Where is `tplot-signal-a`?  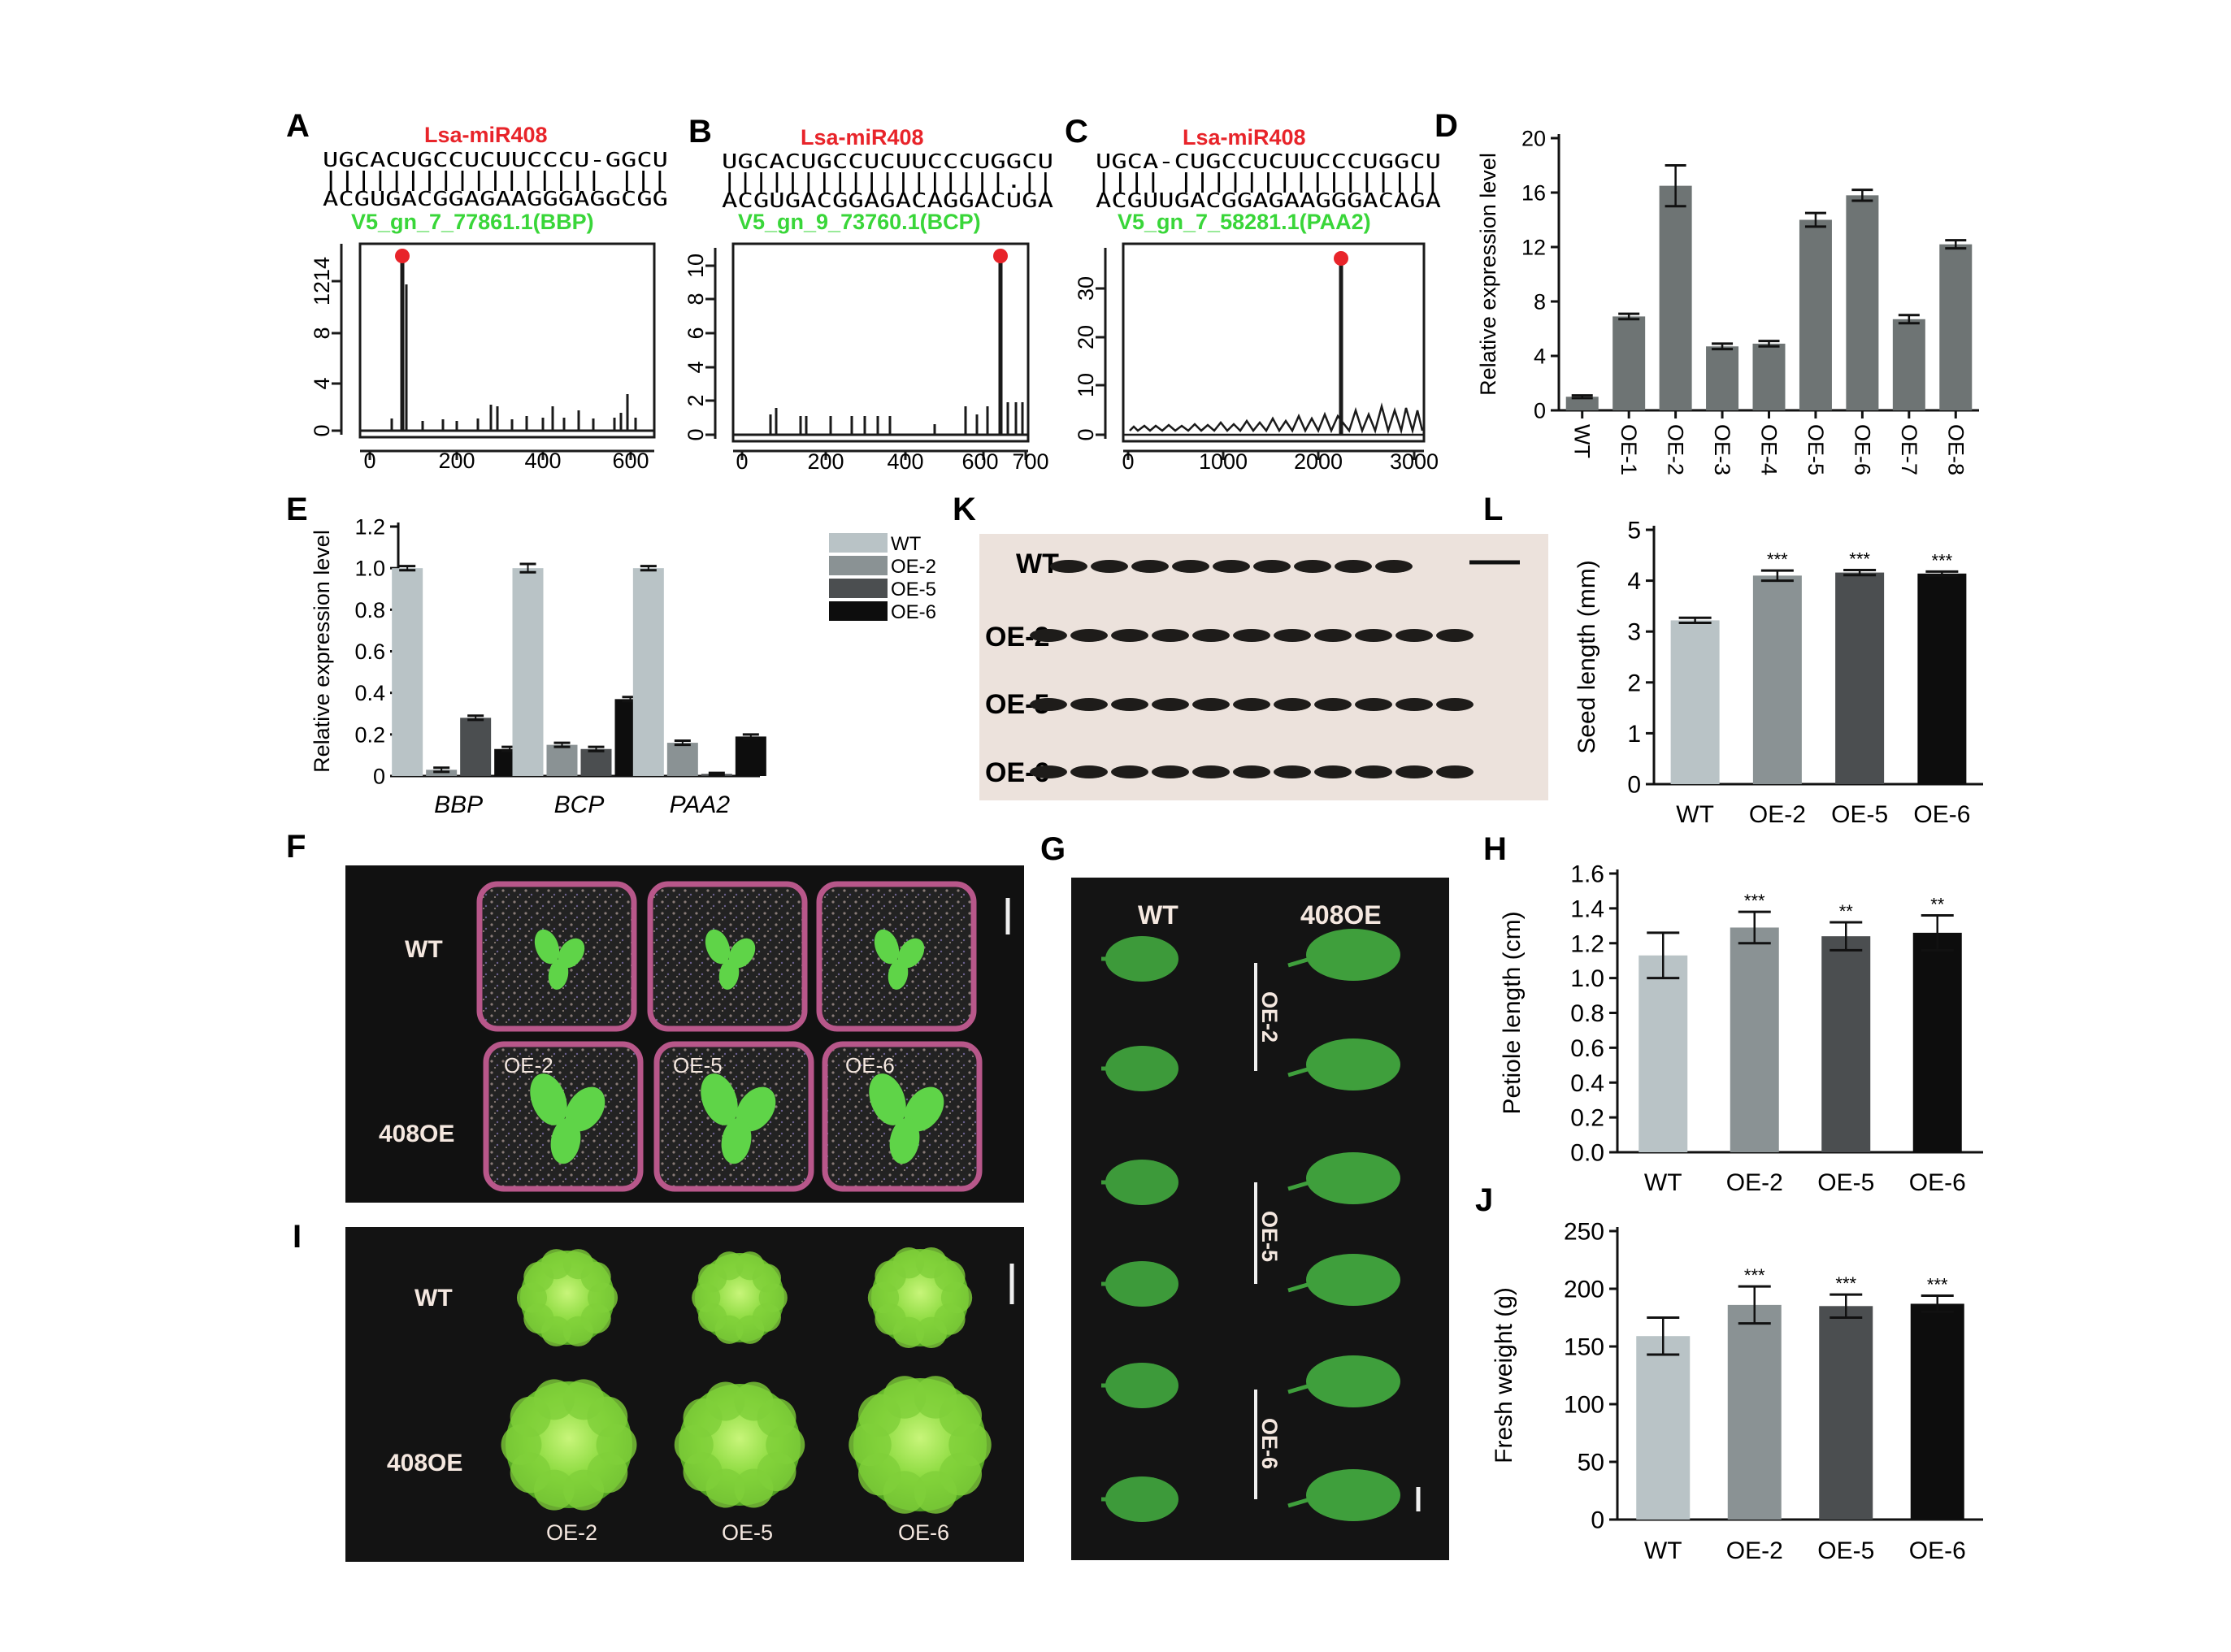 tplot-signal-a is located at coordinates (507, 344).